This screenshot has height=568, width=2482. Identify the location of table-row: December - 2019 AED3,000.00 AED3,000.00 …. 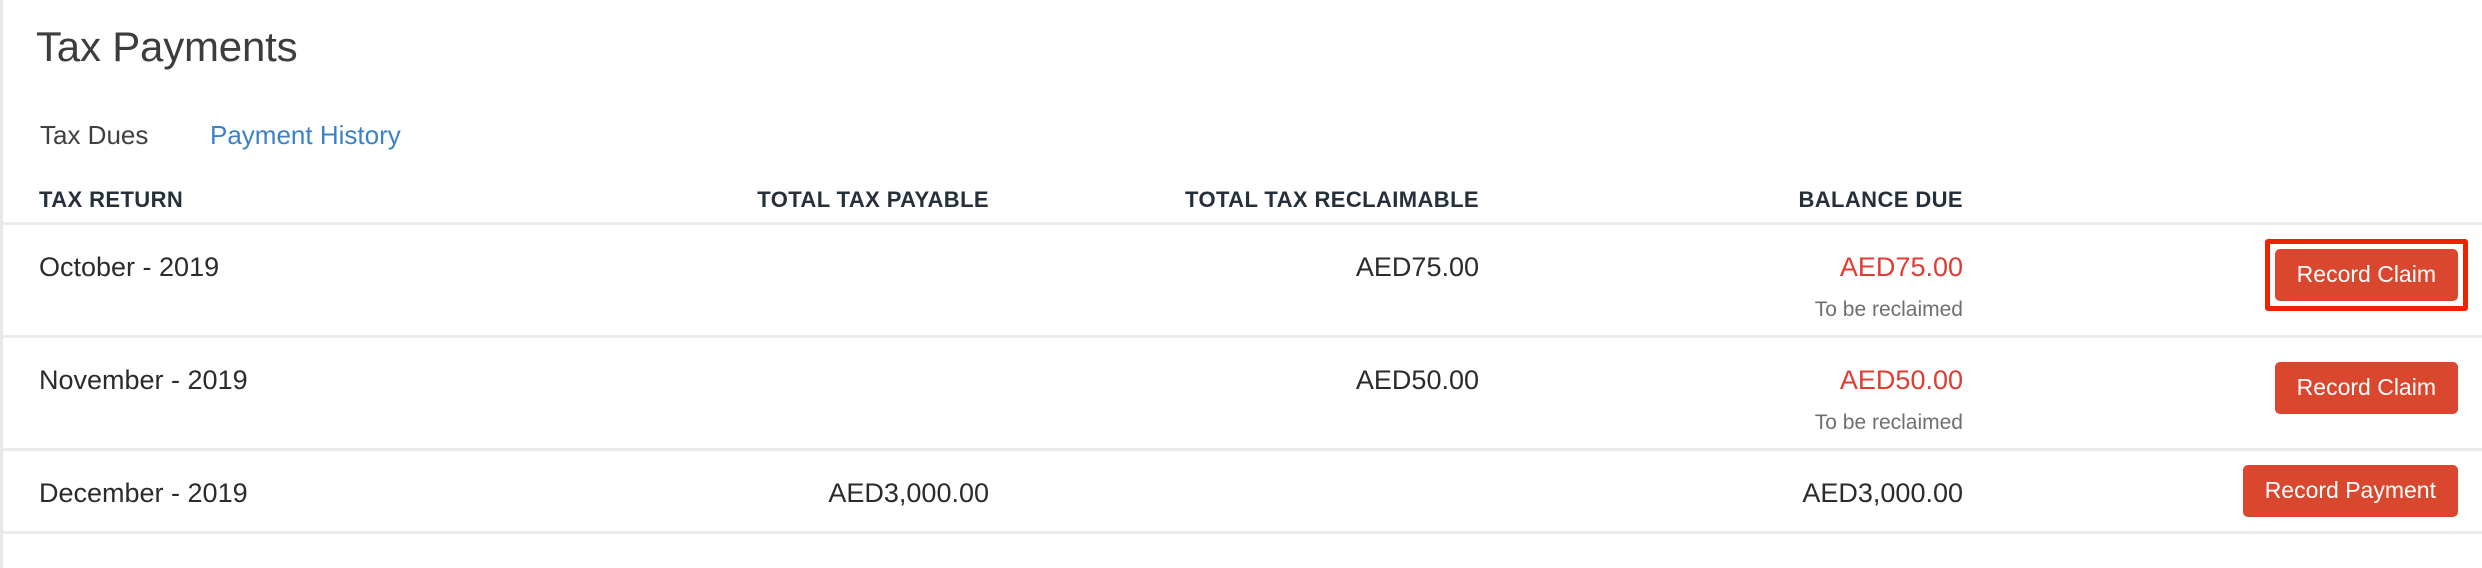
(1242, 492).